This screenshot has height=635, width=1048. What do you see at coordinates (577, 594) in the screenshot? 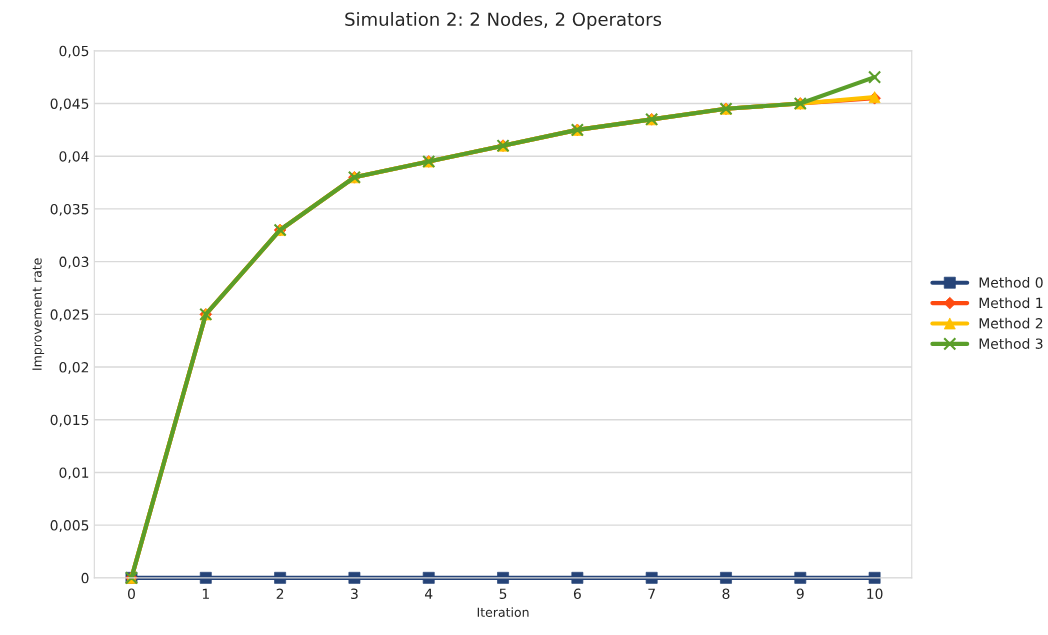
I see `x-tick-label: 6` at bounding box center [577, 594].